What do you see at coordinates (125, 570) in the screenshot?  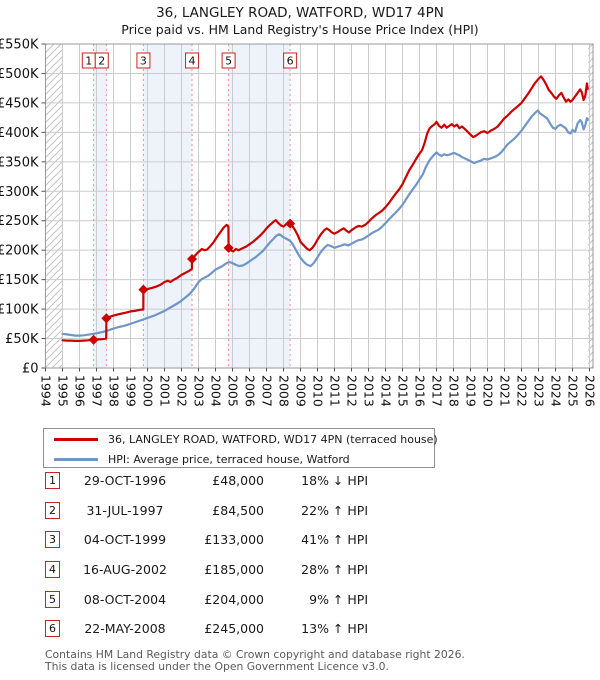 I see `transaction-date: 16-AUG-2002` at bounding box center [125, 570].